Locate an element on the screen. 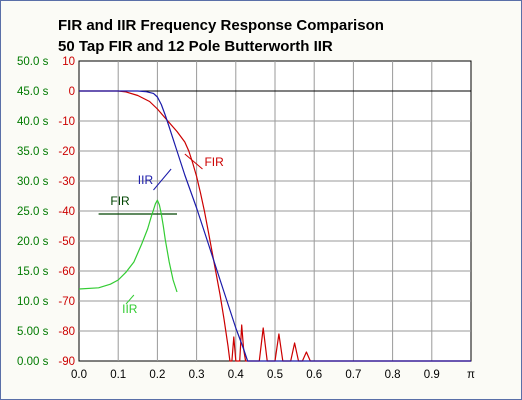  magnitude-tick-label: -70 is located at coordinates (66, 302).